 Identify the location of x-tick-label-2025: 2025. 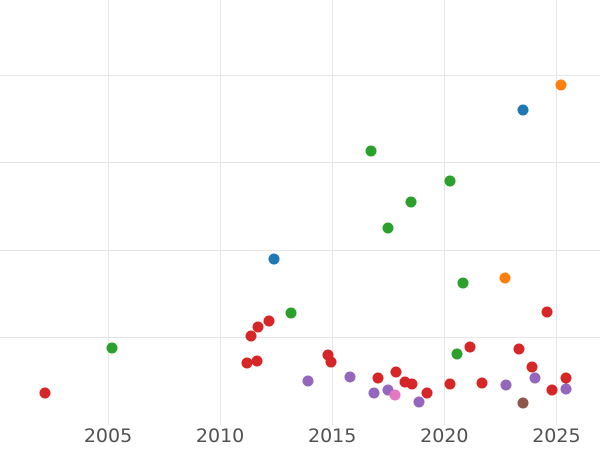
(556, 436).